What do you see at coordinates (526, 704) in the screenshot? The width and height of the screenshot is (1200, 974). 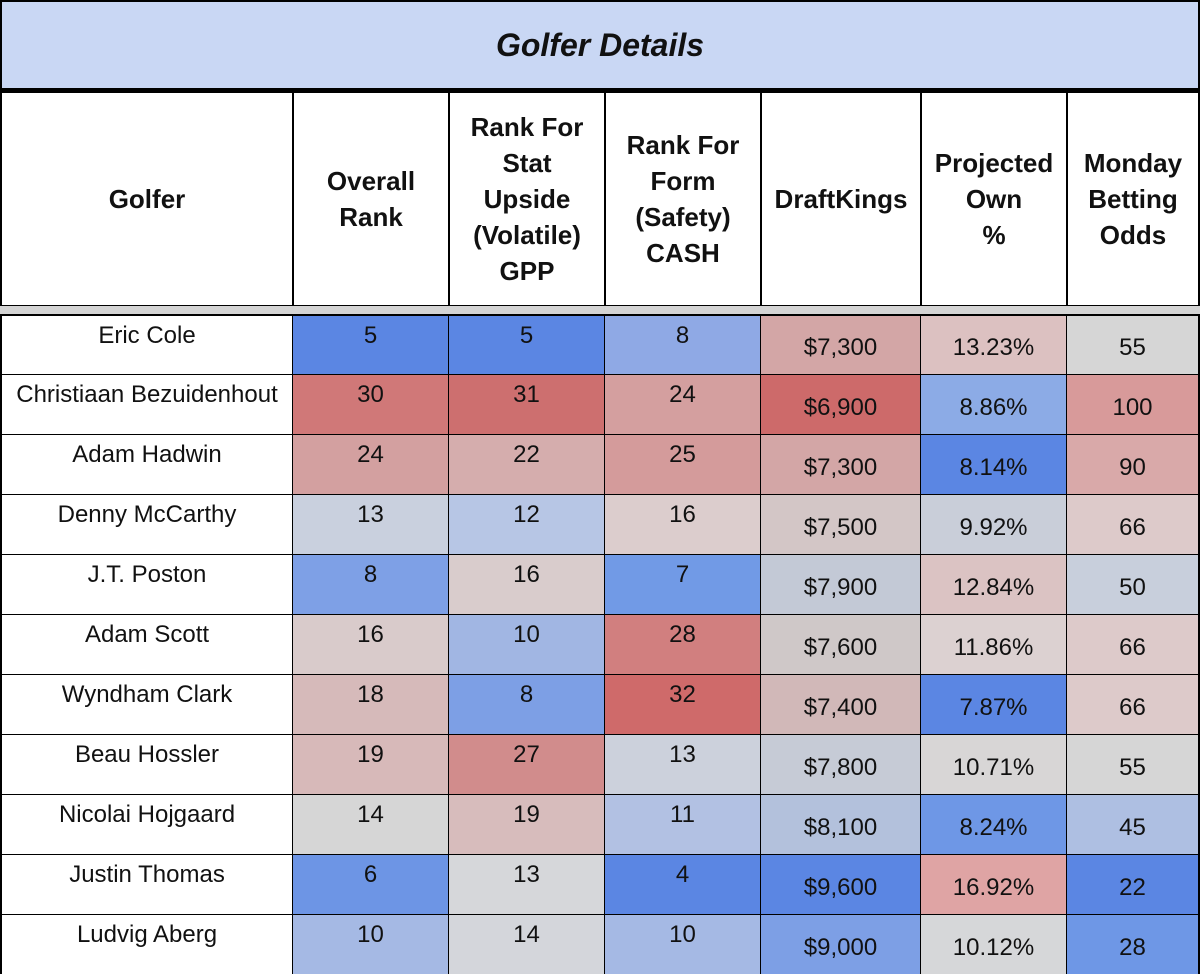 I see `stat-upside-rank-cell: 8` at bounding box center [526, 704].